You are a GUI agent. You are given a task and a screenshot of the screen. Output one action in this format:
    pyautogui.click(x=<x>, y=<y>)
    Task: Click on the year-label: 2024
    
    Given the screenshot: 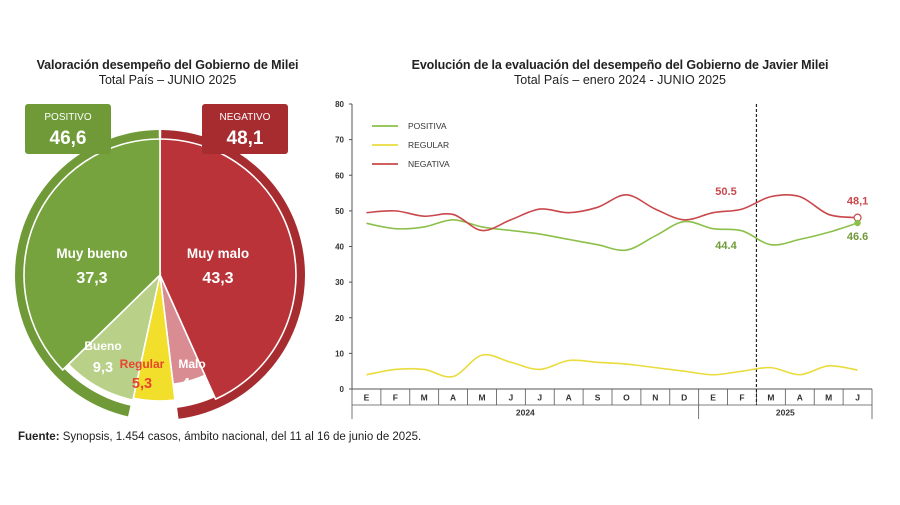 What is the action you would take?
    pyautogui.click(x=525, y=413)
    